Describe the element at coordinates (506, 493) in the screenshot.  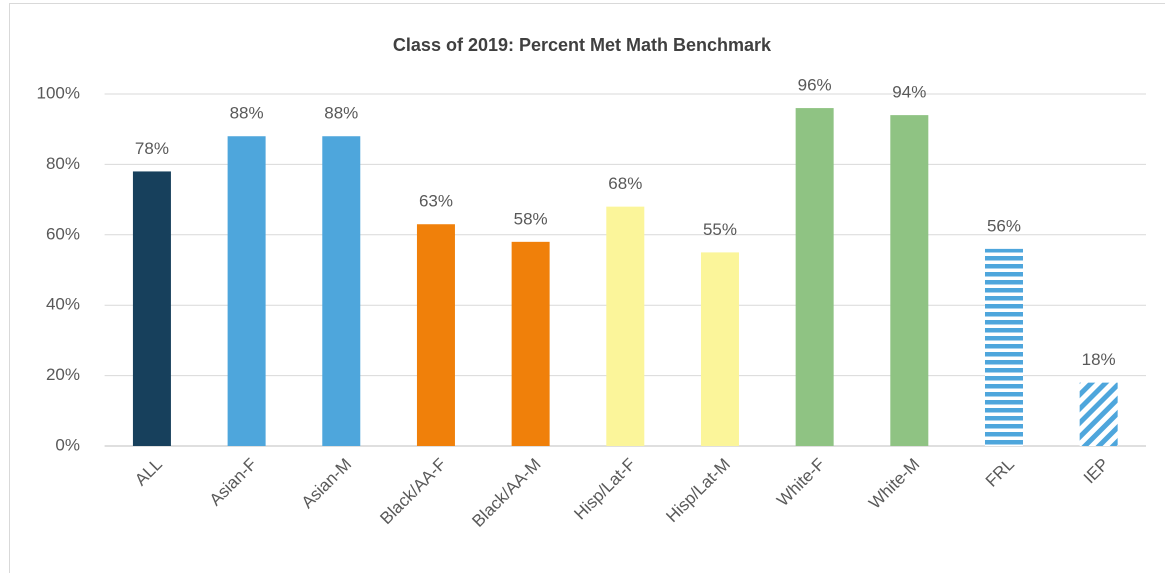
I see `x-tick-label: Black/AA-M` at that location.